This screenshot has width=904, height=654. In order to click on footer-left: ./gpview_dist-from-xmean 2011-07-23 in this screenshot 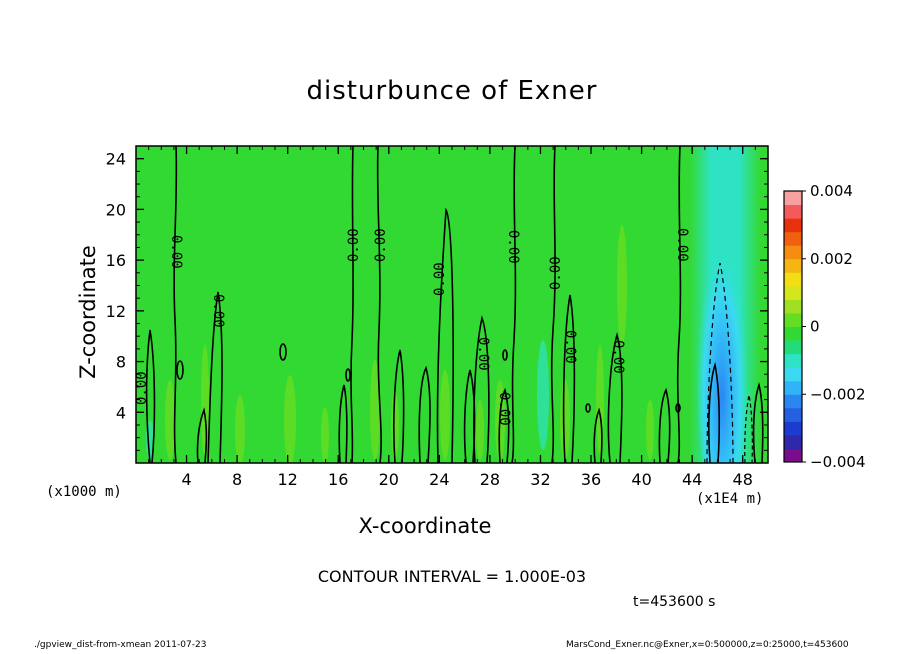, I will do `click(120, 645)`.